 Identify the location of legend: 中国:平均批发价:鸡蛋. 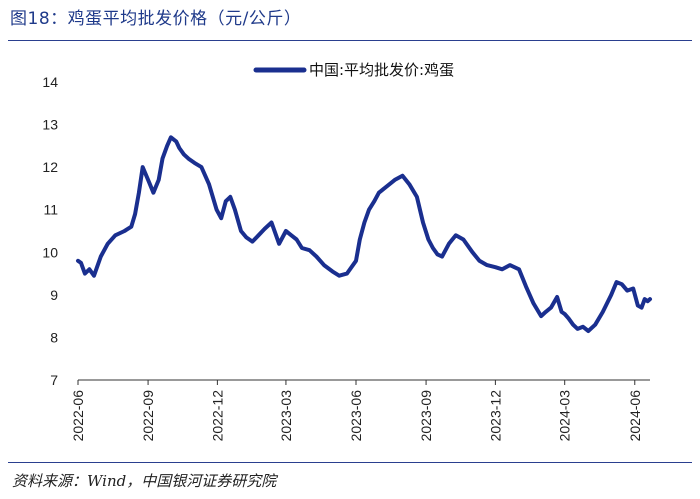
(353, 70).